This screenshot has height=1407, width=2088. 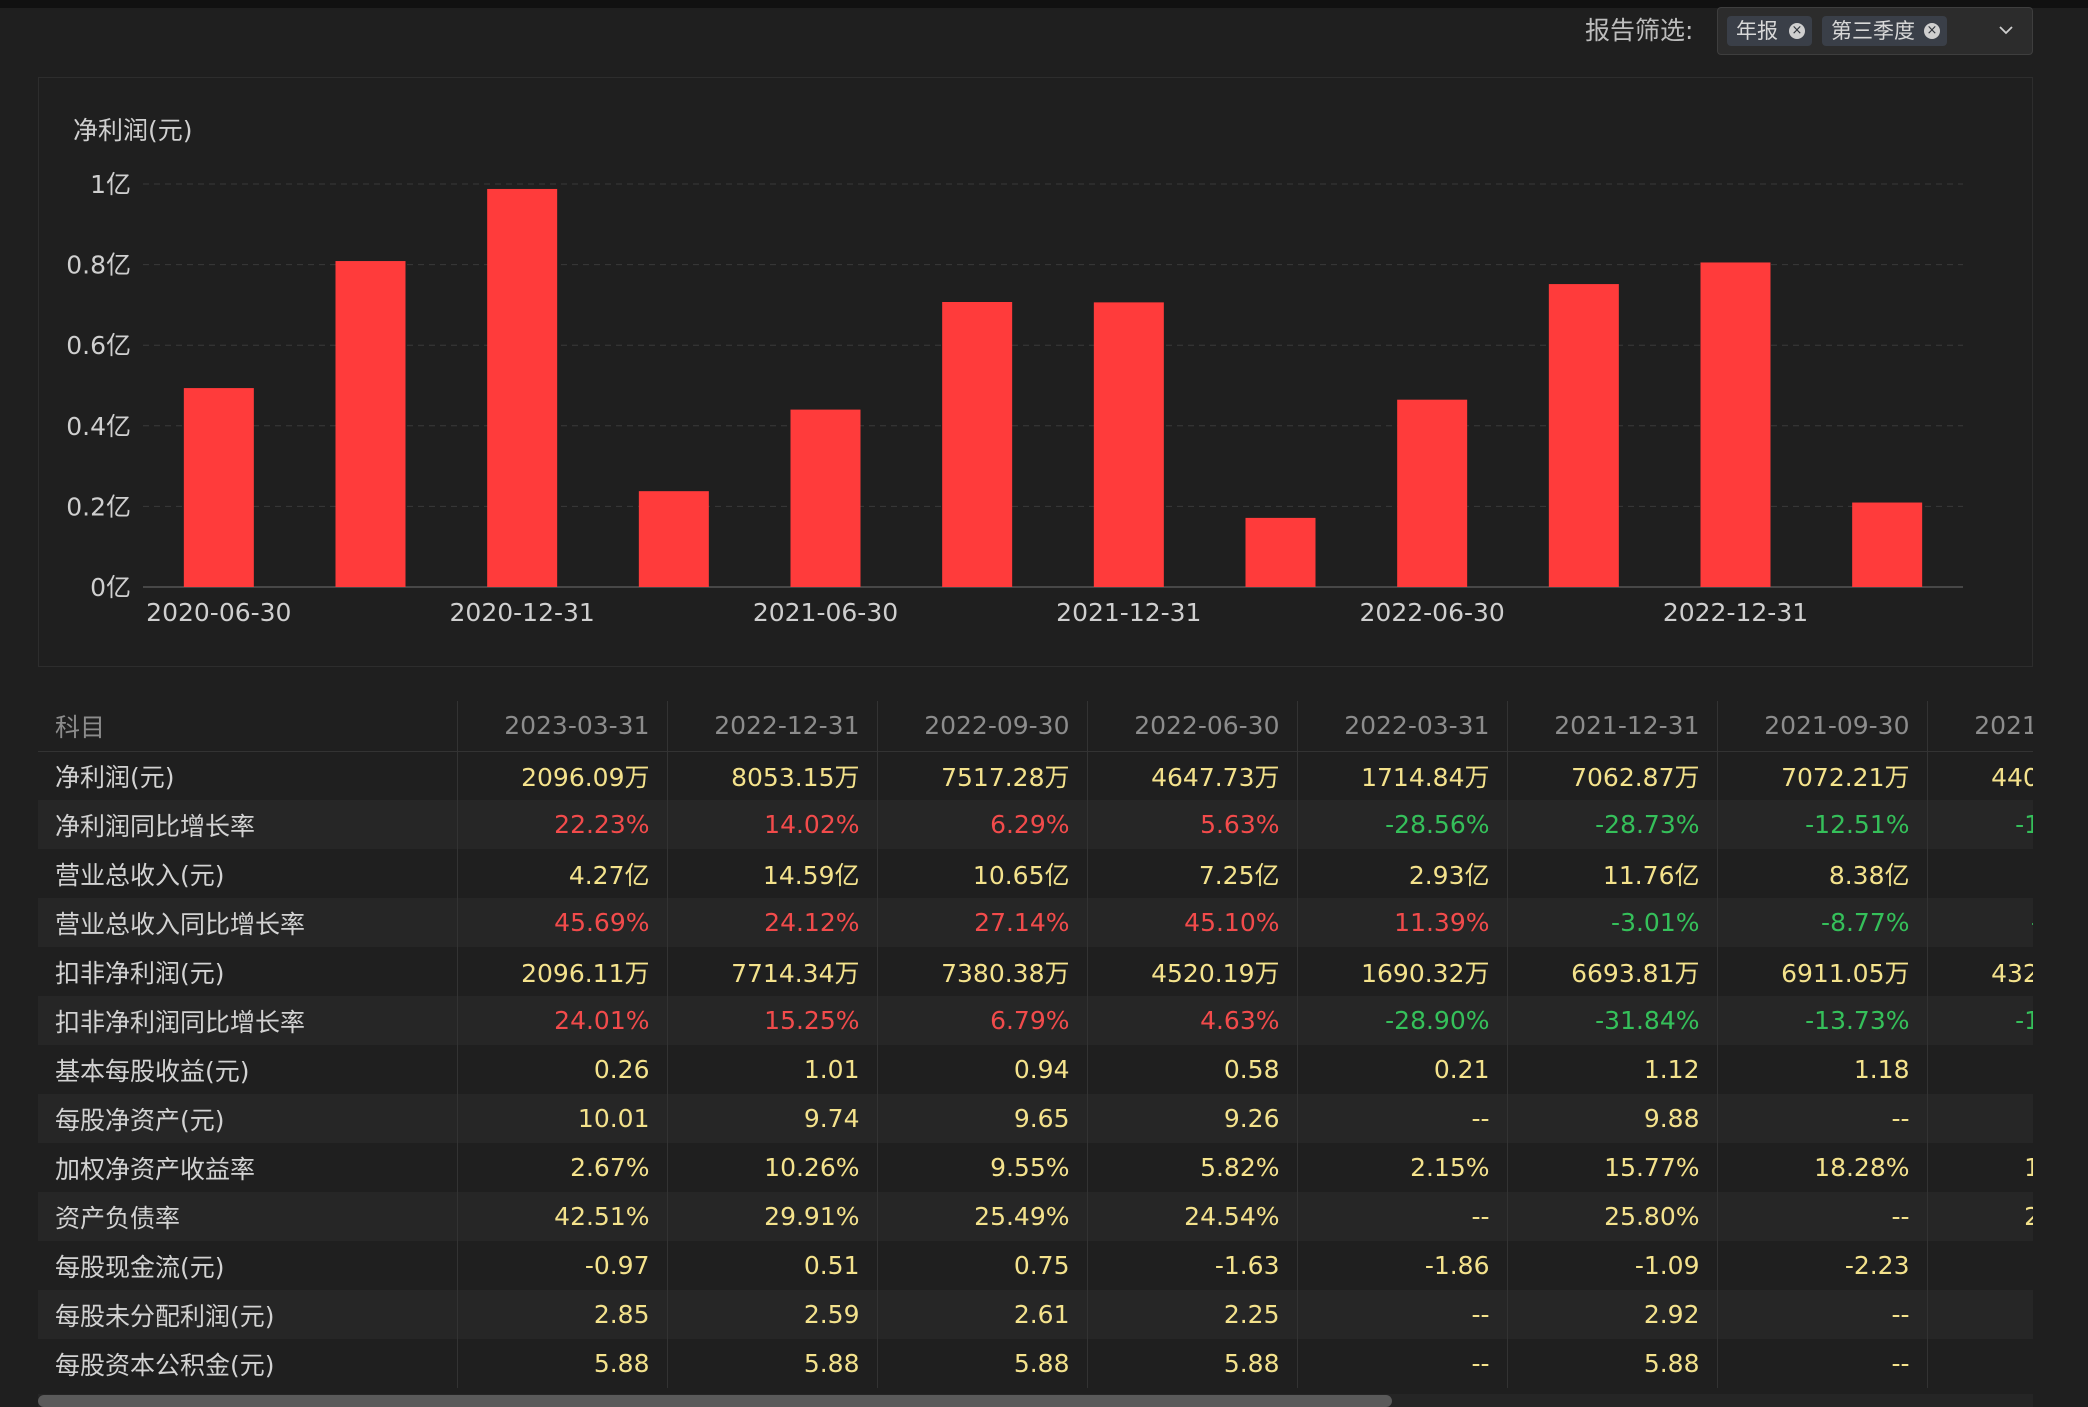 I want to click on x-tick-label: 2022-12-31, so click(x=1735, y=612).